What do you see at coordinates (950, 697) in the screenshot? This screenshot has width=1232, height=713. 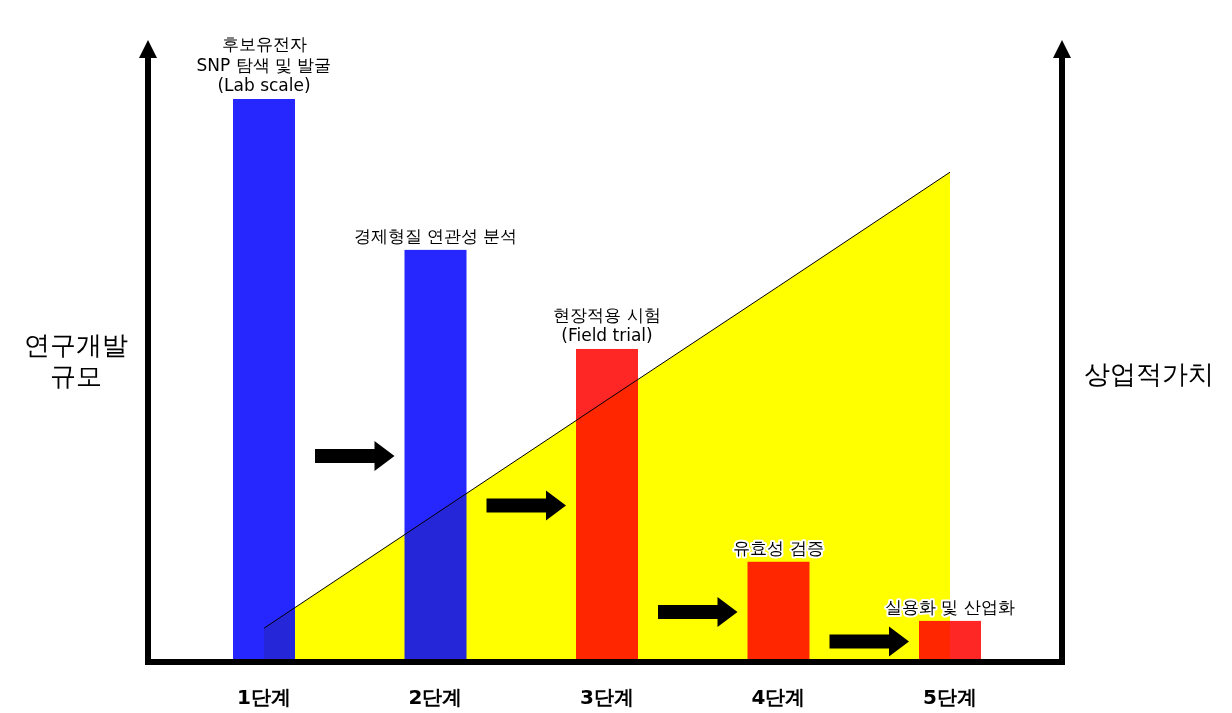 I see `x-tick-label: 5단계` at bounding box center [950, 697].